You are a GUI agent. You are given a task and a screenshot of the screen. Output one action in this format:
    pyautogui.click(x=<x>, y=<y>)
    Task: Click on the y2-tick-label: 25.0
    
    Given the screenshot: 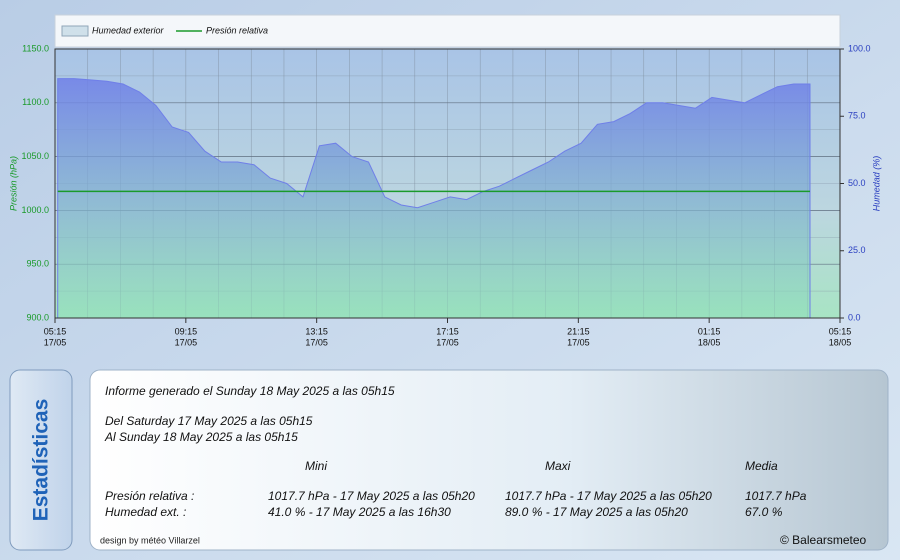 What is the action you would take?
    pyautogui.click(x=857, y=250)
    